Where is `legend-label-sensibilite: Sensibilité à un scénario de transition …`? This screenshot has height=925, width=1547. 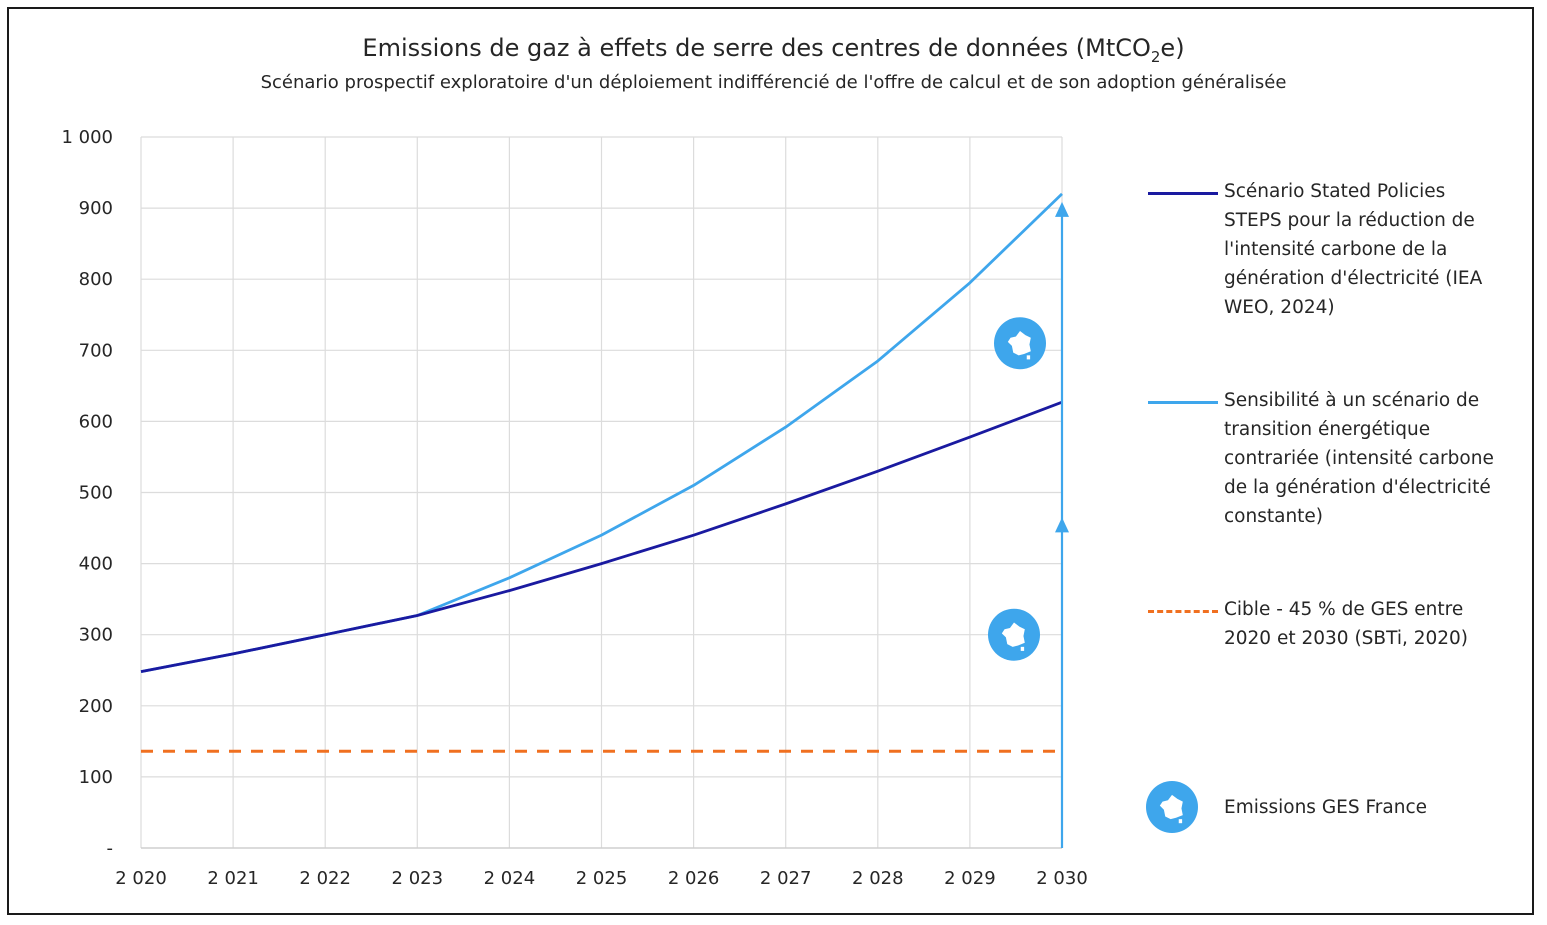
legend-label-sensibilite: Sensibilité à un scénario de transition … is located at coordinates (1359, 458).